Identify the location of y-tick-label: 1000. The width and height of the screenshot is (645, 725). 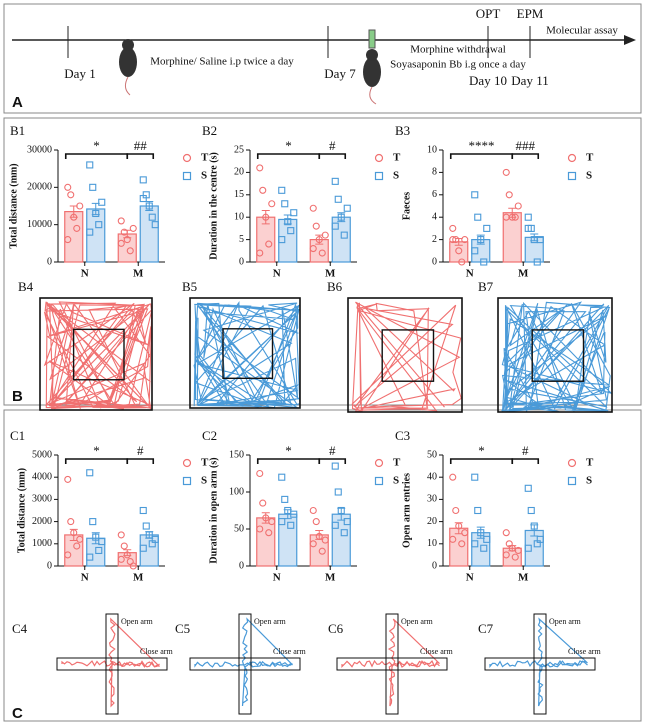
(42, 543).